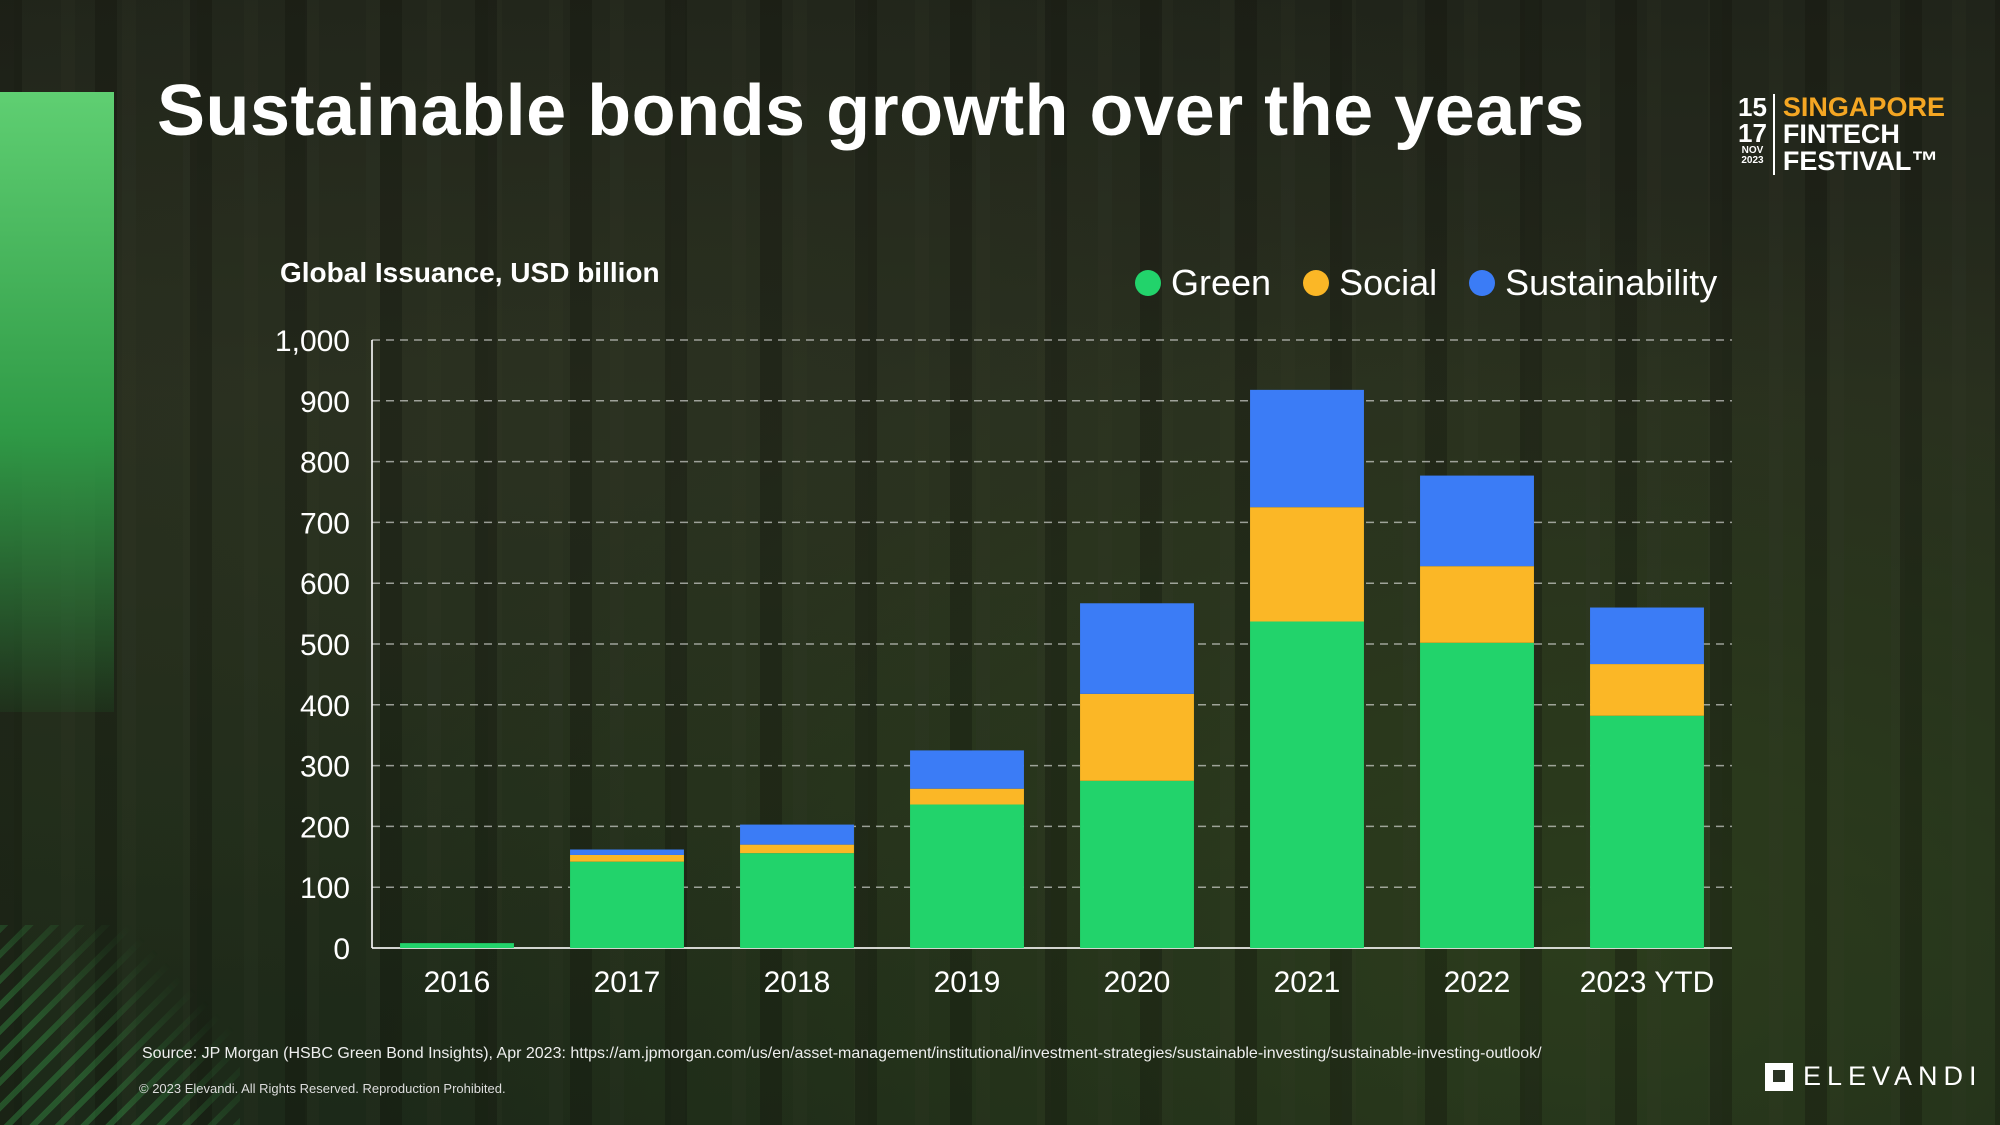 This screenshot has width=2000, height=1125. What do you see at coordinates (470, 272) in the screenshot?
I see `y-axis-label: Global Issuance, USD billion` at bounding box center [470, 272].